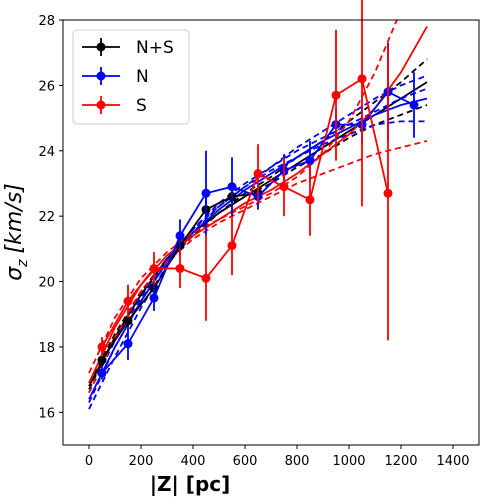 This screenshot has width=500, height=500. I want to click on legend-box, so click(131, 77).